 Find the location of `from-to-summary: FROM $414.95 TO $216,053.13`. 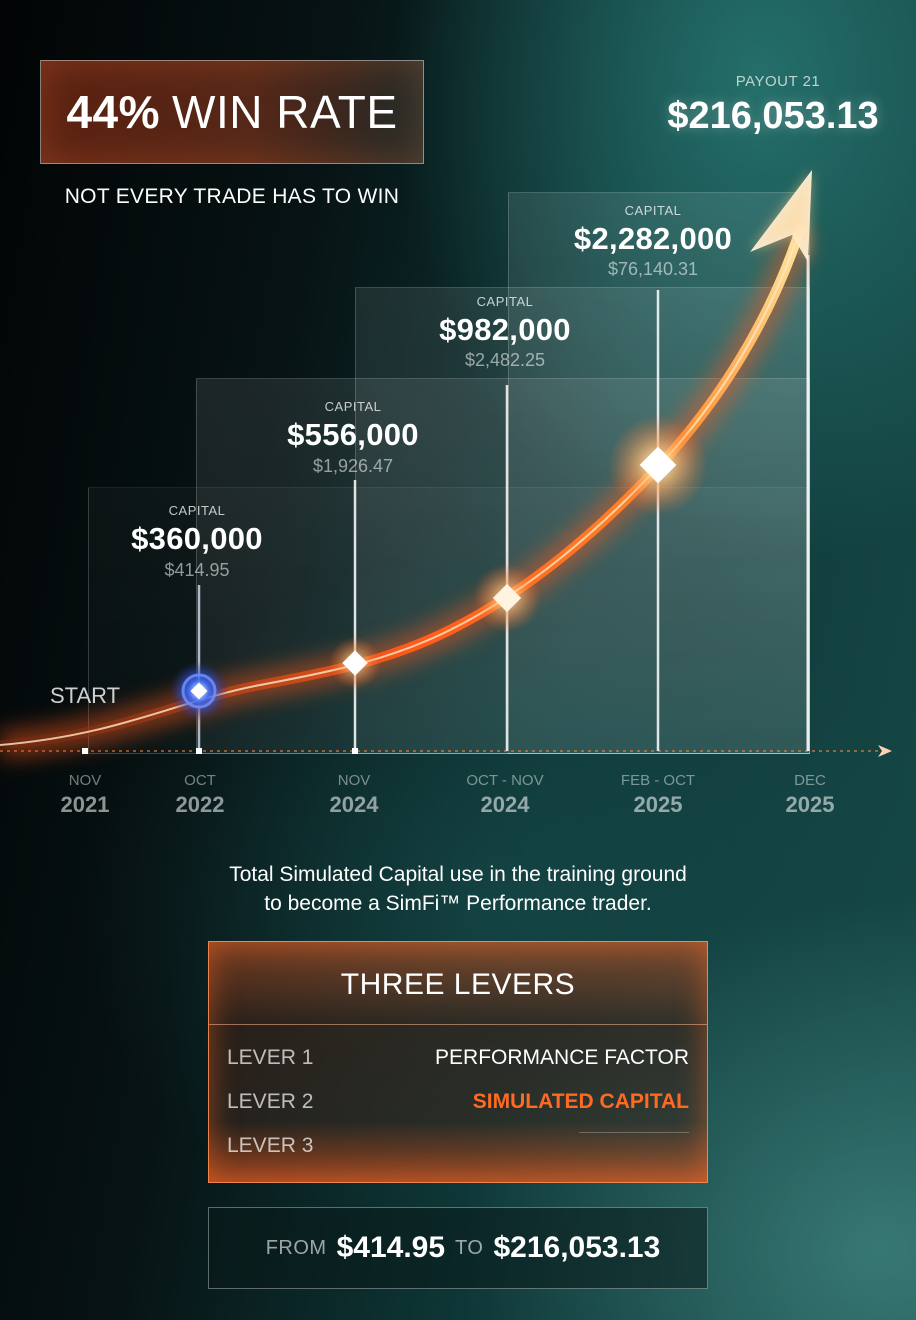

from-to-summary: FROM $414.95 TO $216,053.13 is located at coordinates (458, 1248).